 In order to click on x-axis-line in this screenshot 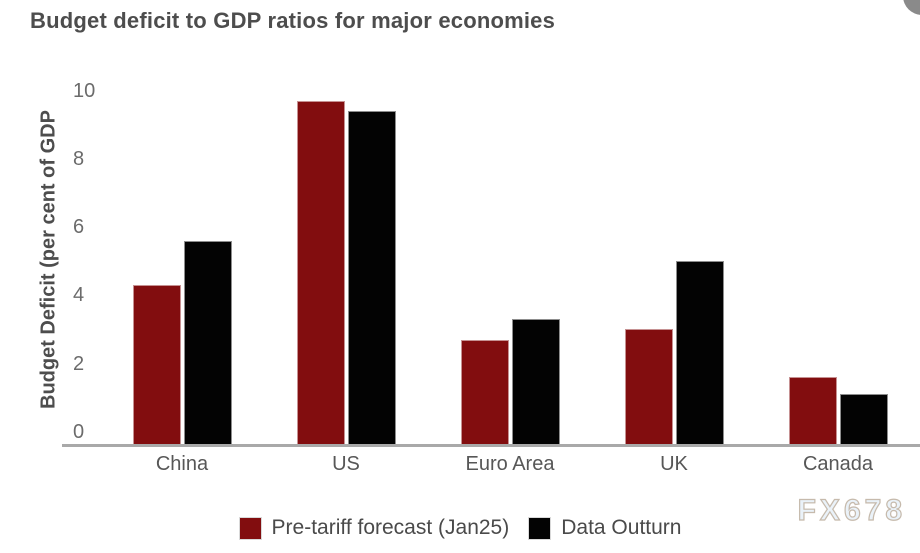, I will do `click(491, 445)`.